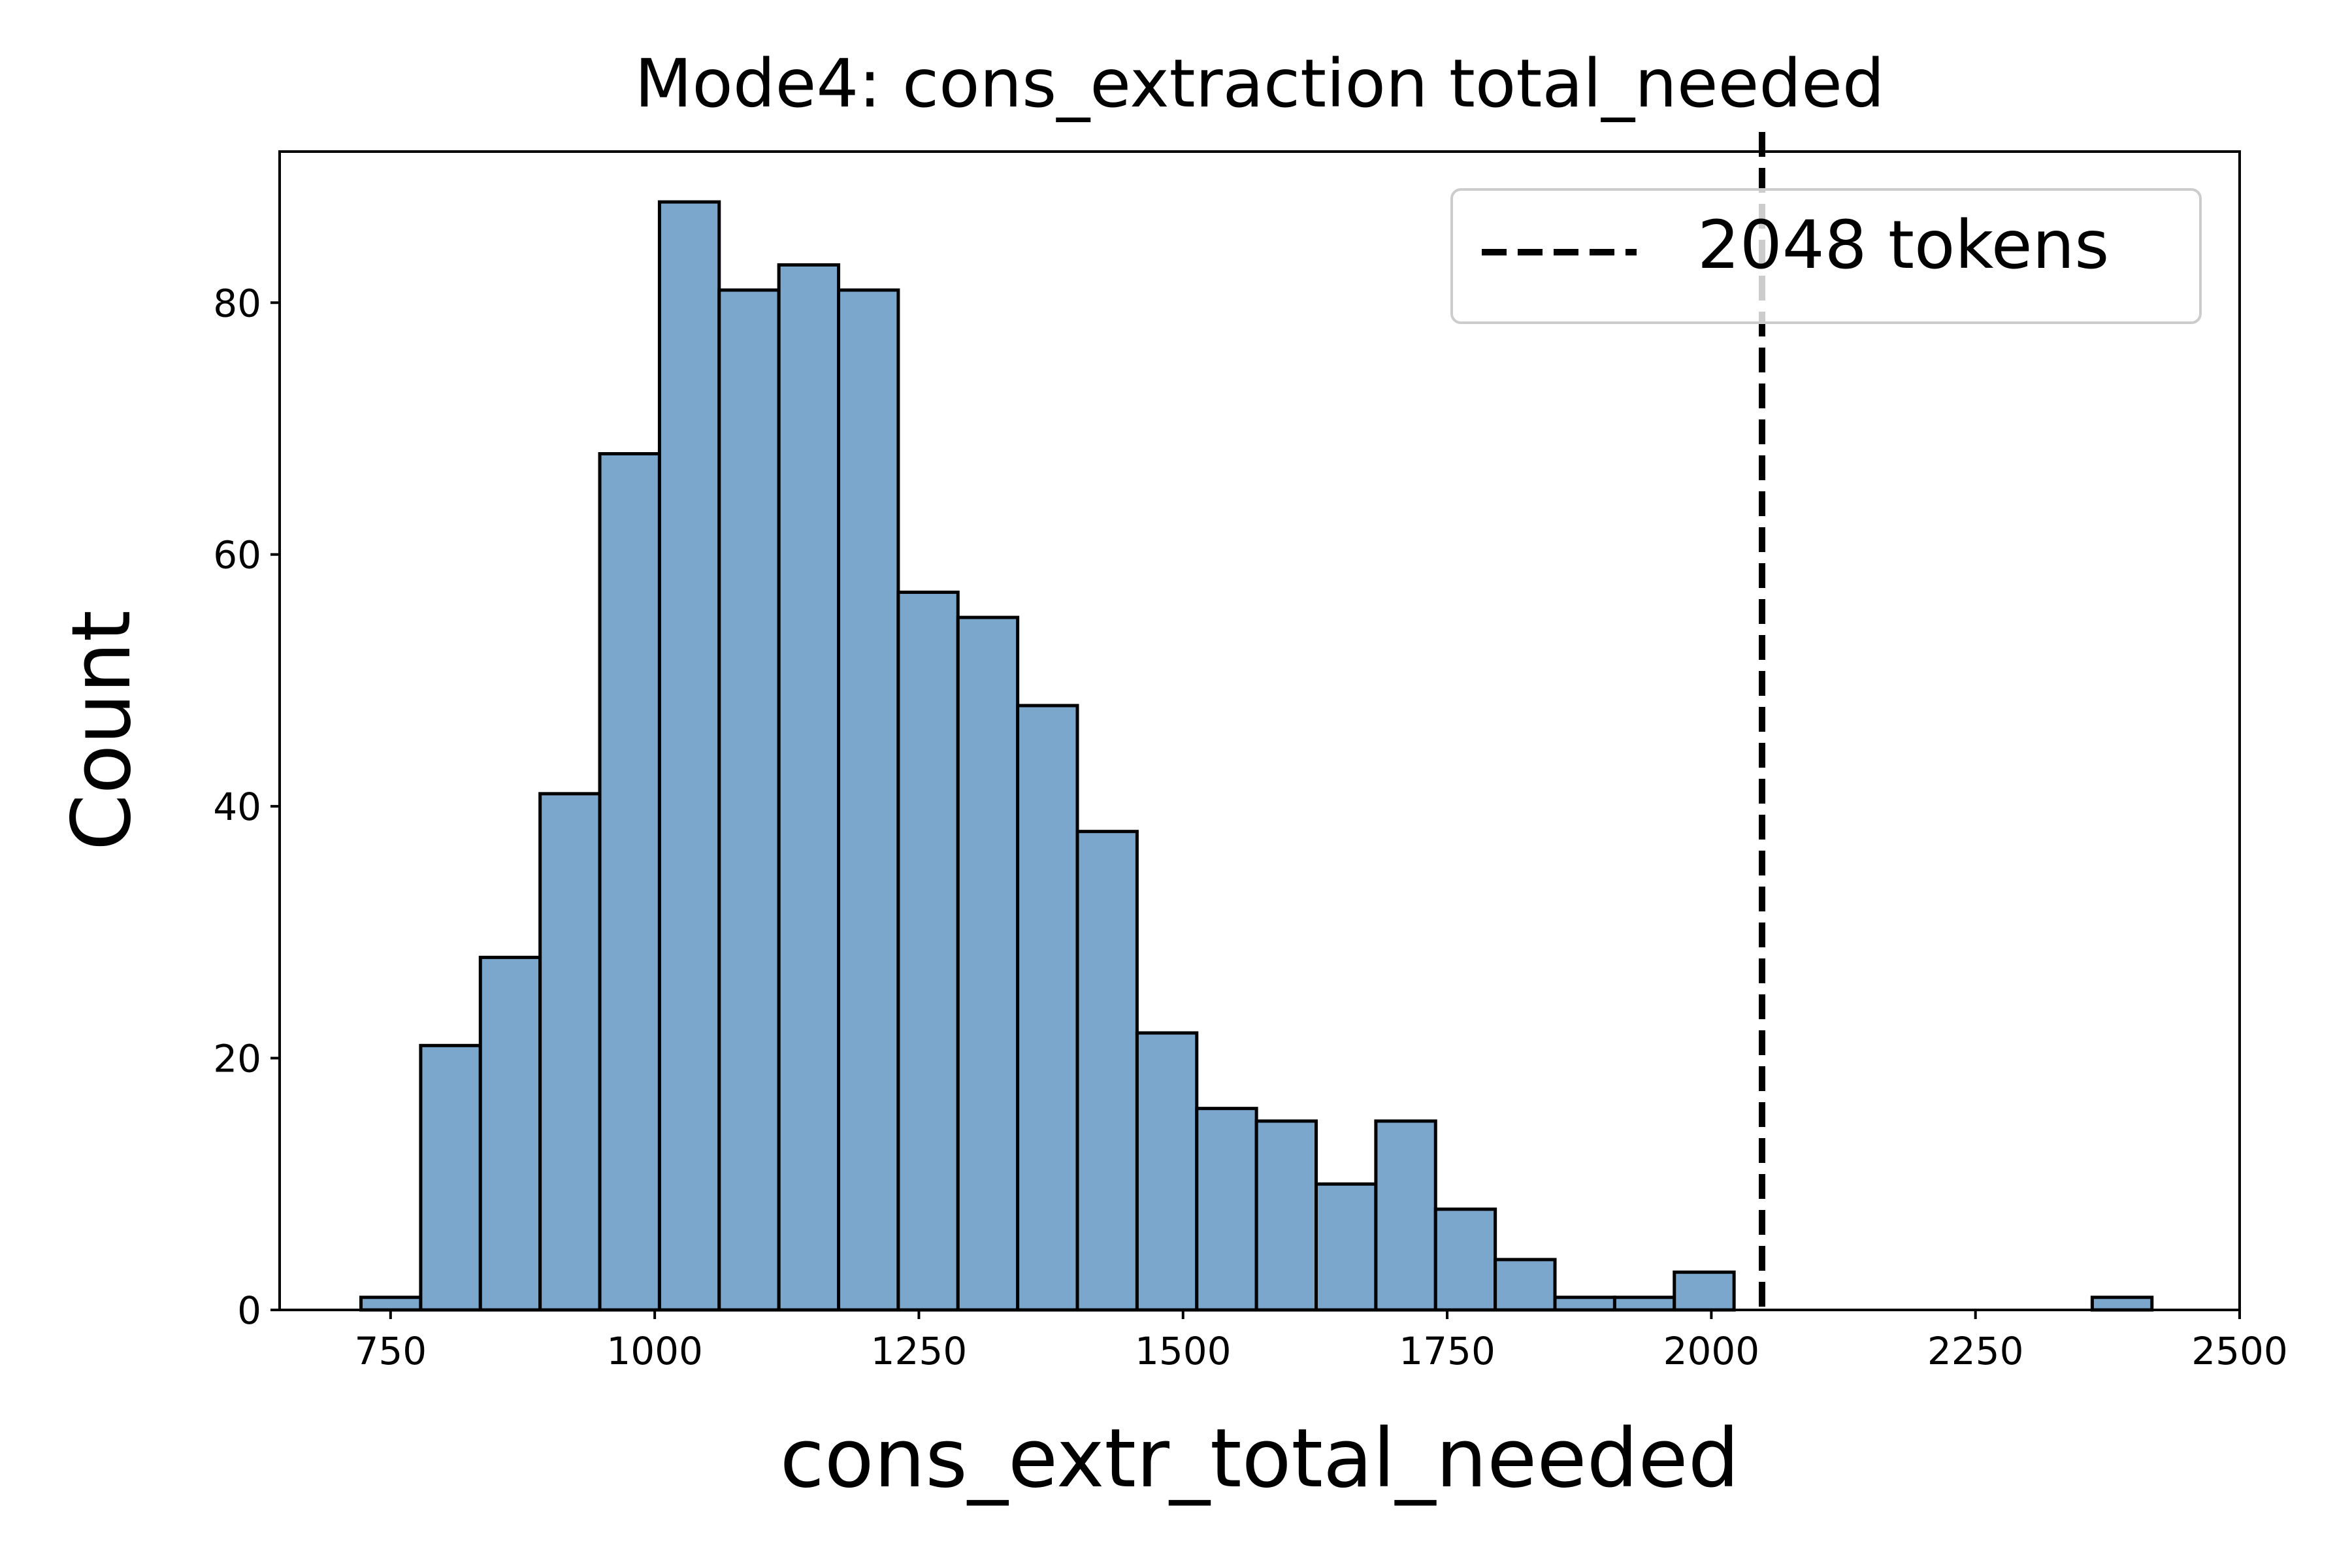 This screenshot has height=1568, width=2352. What do you see at coordinates (654, 1351) in the screenshot?
I see `x-tick-label: 1000` at bounding box center [654, 1351].